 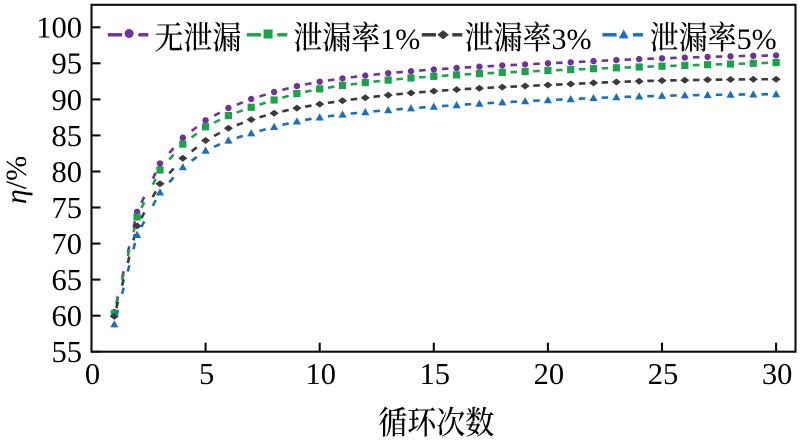 What do you see at coordinates (549, 374) in the screenshot?
I see `svg-text: 20` at bounding box center [549, 374].